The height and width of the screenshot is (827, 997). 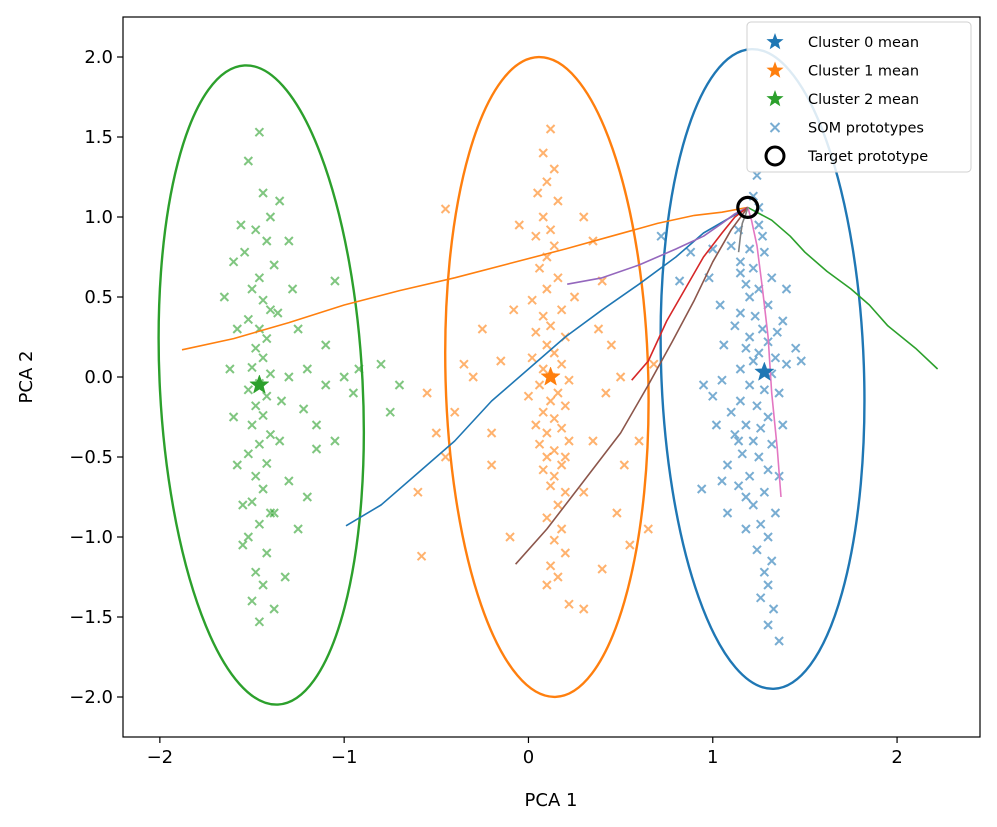 I want to click on y-tick-label: 1.0, so click(x=98, y=217).